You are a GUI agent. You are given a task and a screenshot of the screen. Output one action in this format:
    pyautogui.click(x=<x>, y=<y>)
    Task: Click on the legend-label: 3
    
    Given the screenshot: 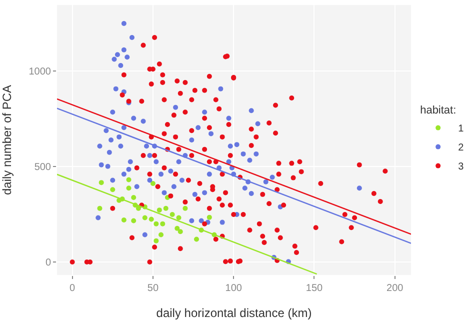 What is the action you would take?
    pyautogui.click(x=461, y=167)
    